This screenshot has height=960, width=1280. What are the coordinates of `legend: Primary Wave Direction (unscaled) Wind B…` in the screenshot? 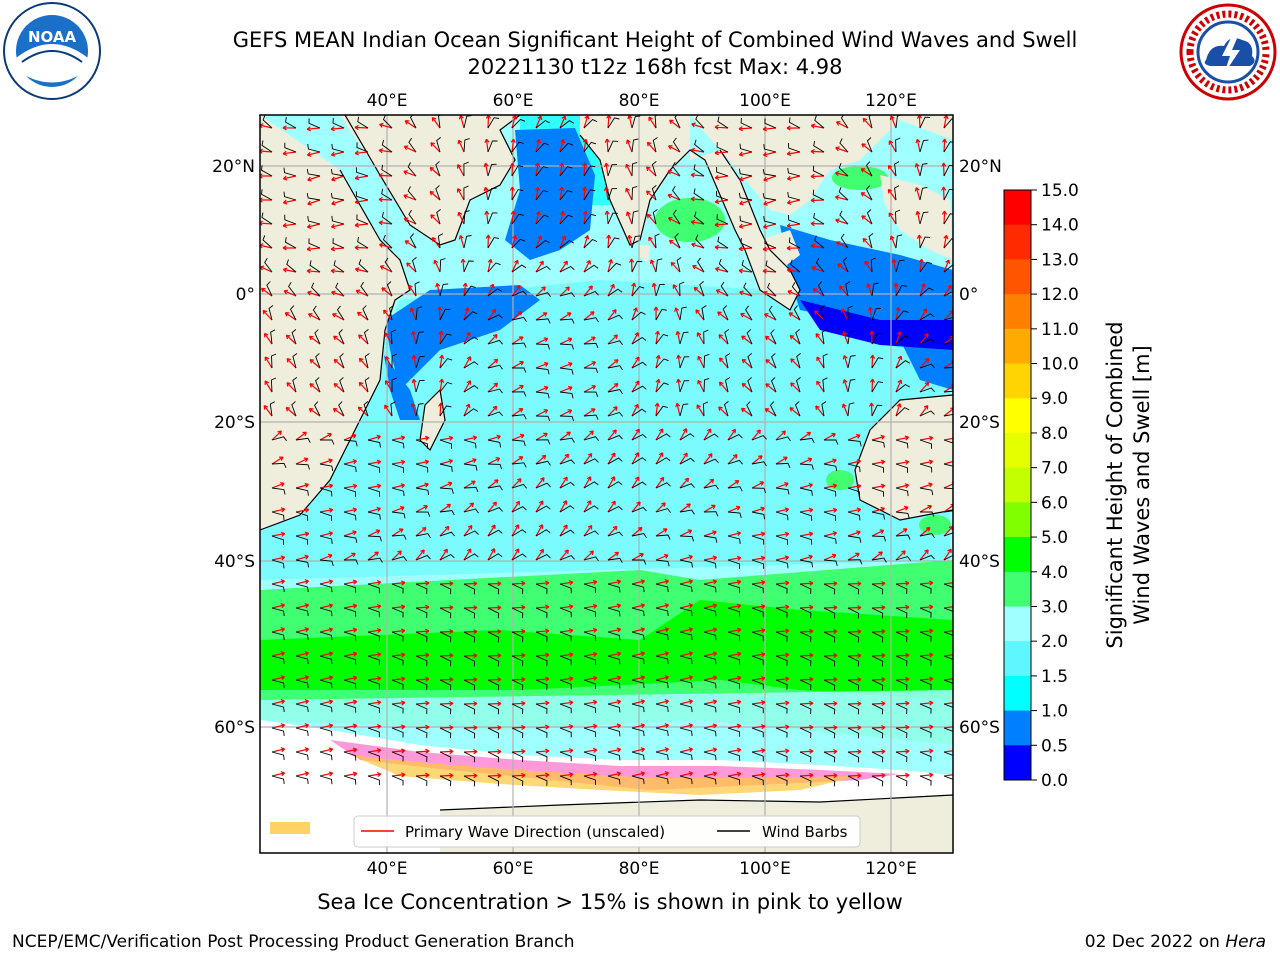 It's located at (607, 831).